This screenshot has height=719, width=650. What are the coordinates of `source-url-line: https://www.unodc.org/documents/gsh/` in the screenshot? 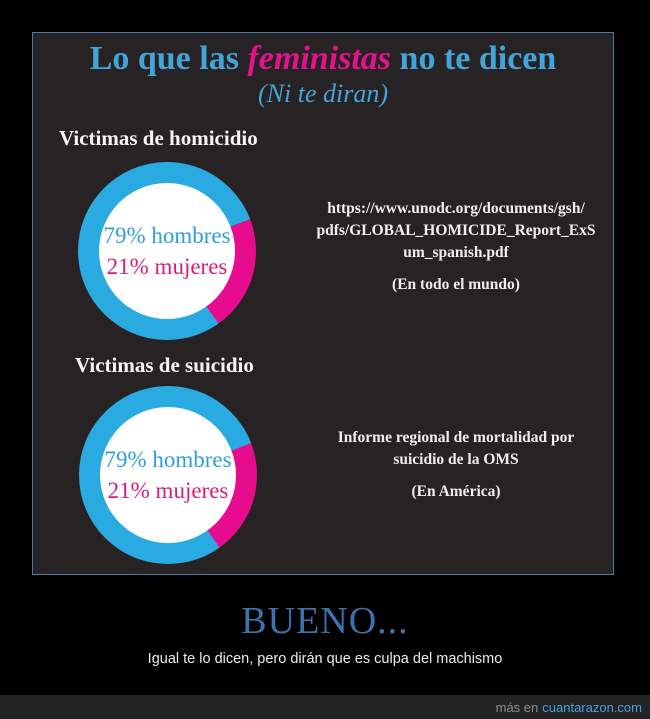 It's located at (456, 208).